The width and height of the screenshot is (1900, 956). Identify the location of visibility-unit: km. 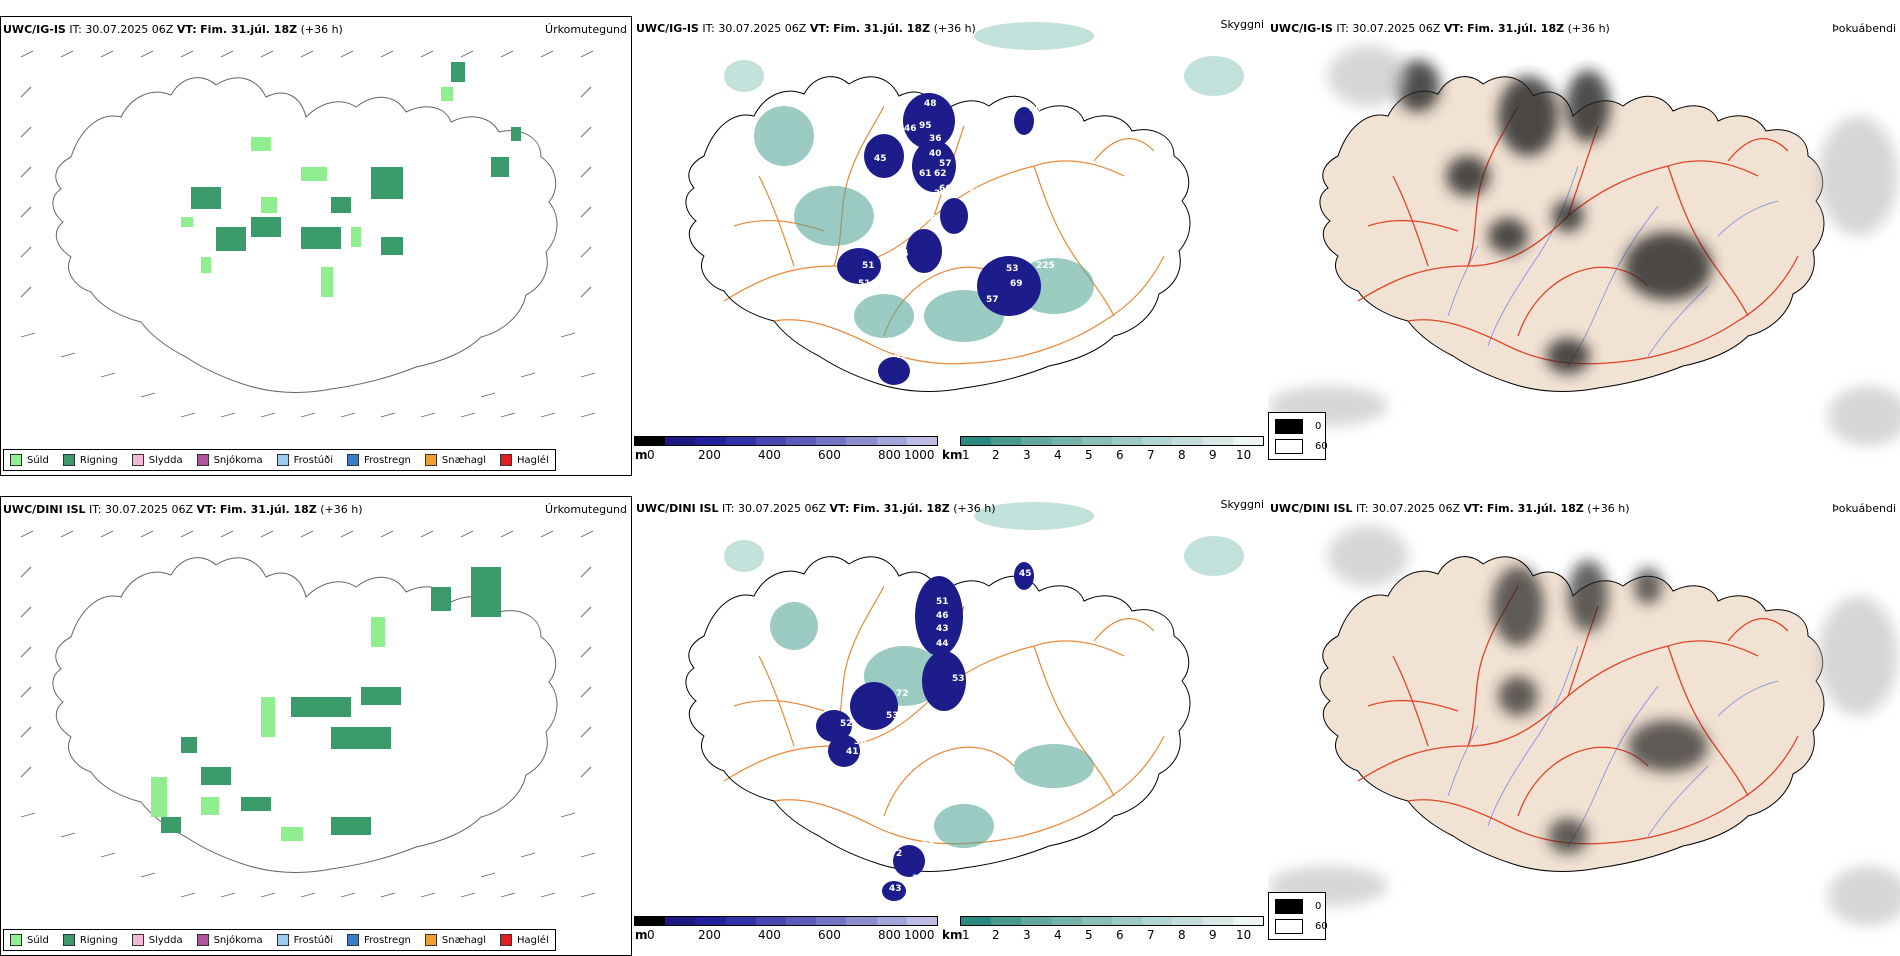
(952, 935).